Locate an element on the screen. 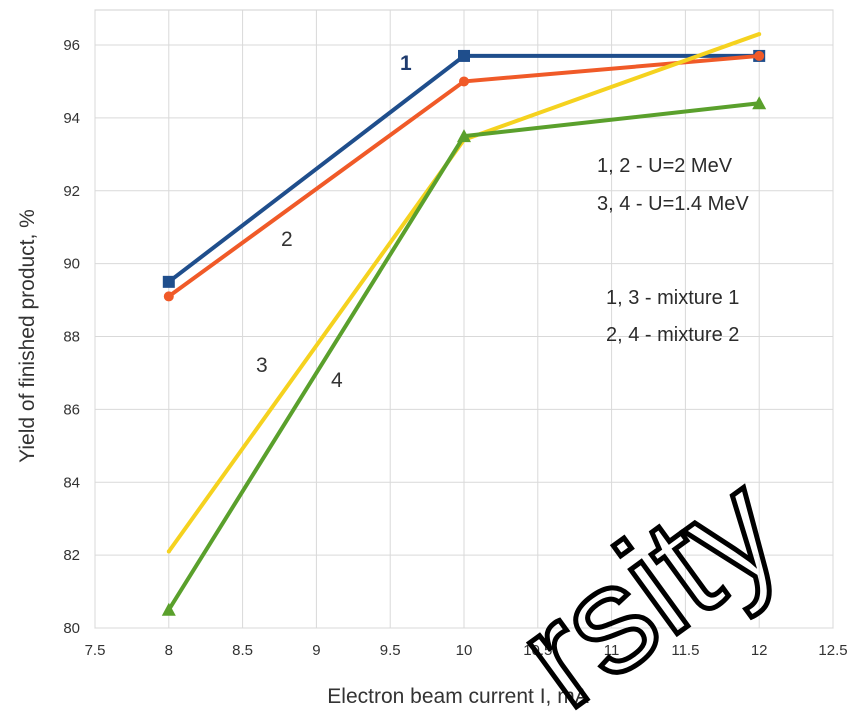  annotation-voltage-2mev: 1, 2 - U=2 MeV is located at coordinates (665, 166).